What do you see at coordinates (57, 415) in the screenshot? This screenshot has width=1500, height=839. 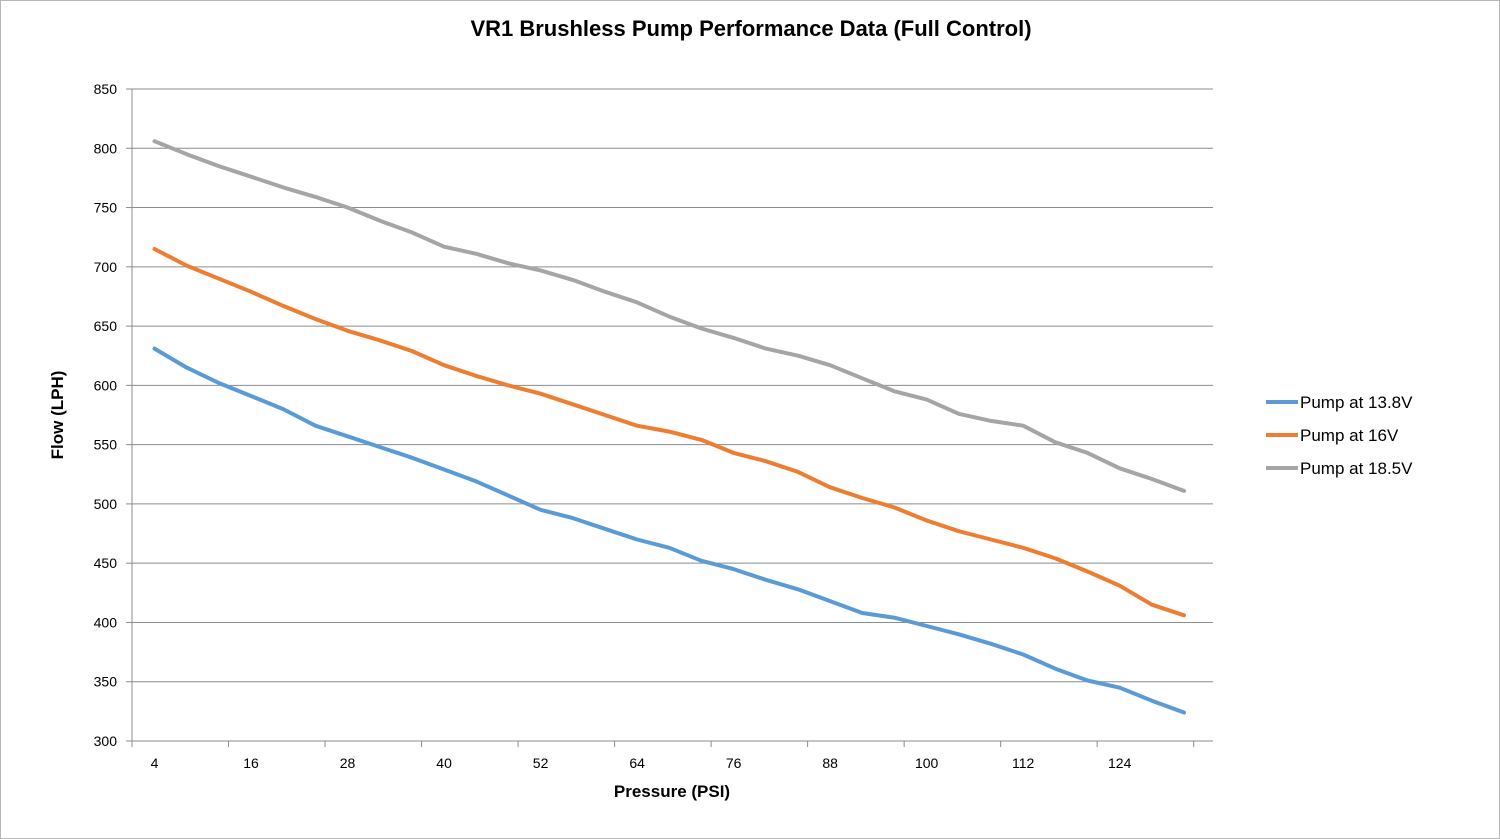 I see `y-axis-title: Flow (LPH)` at bounding box center [57, 415].